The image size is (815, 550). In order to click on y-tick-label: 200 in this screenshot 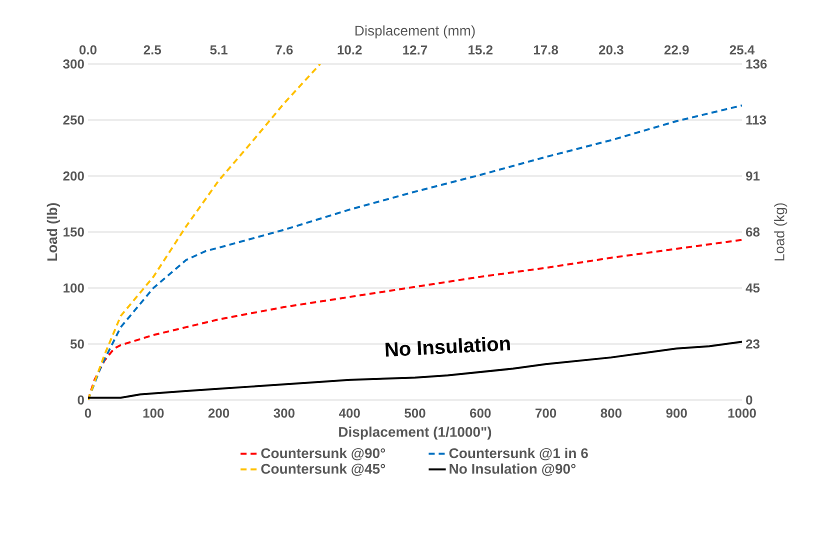, I will do `click(73, 176)`.